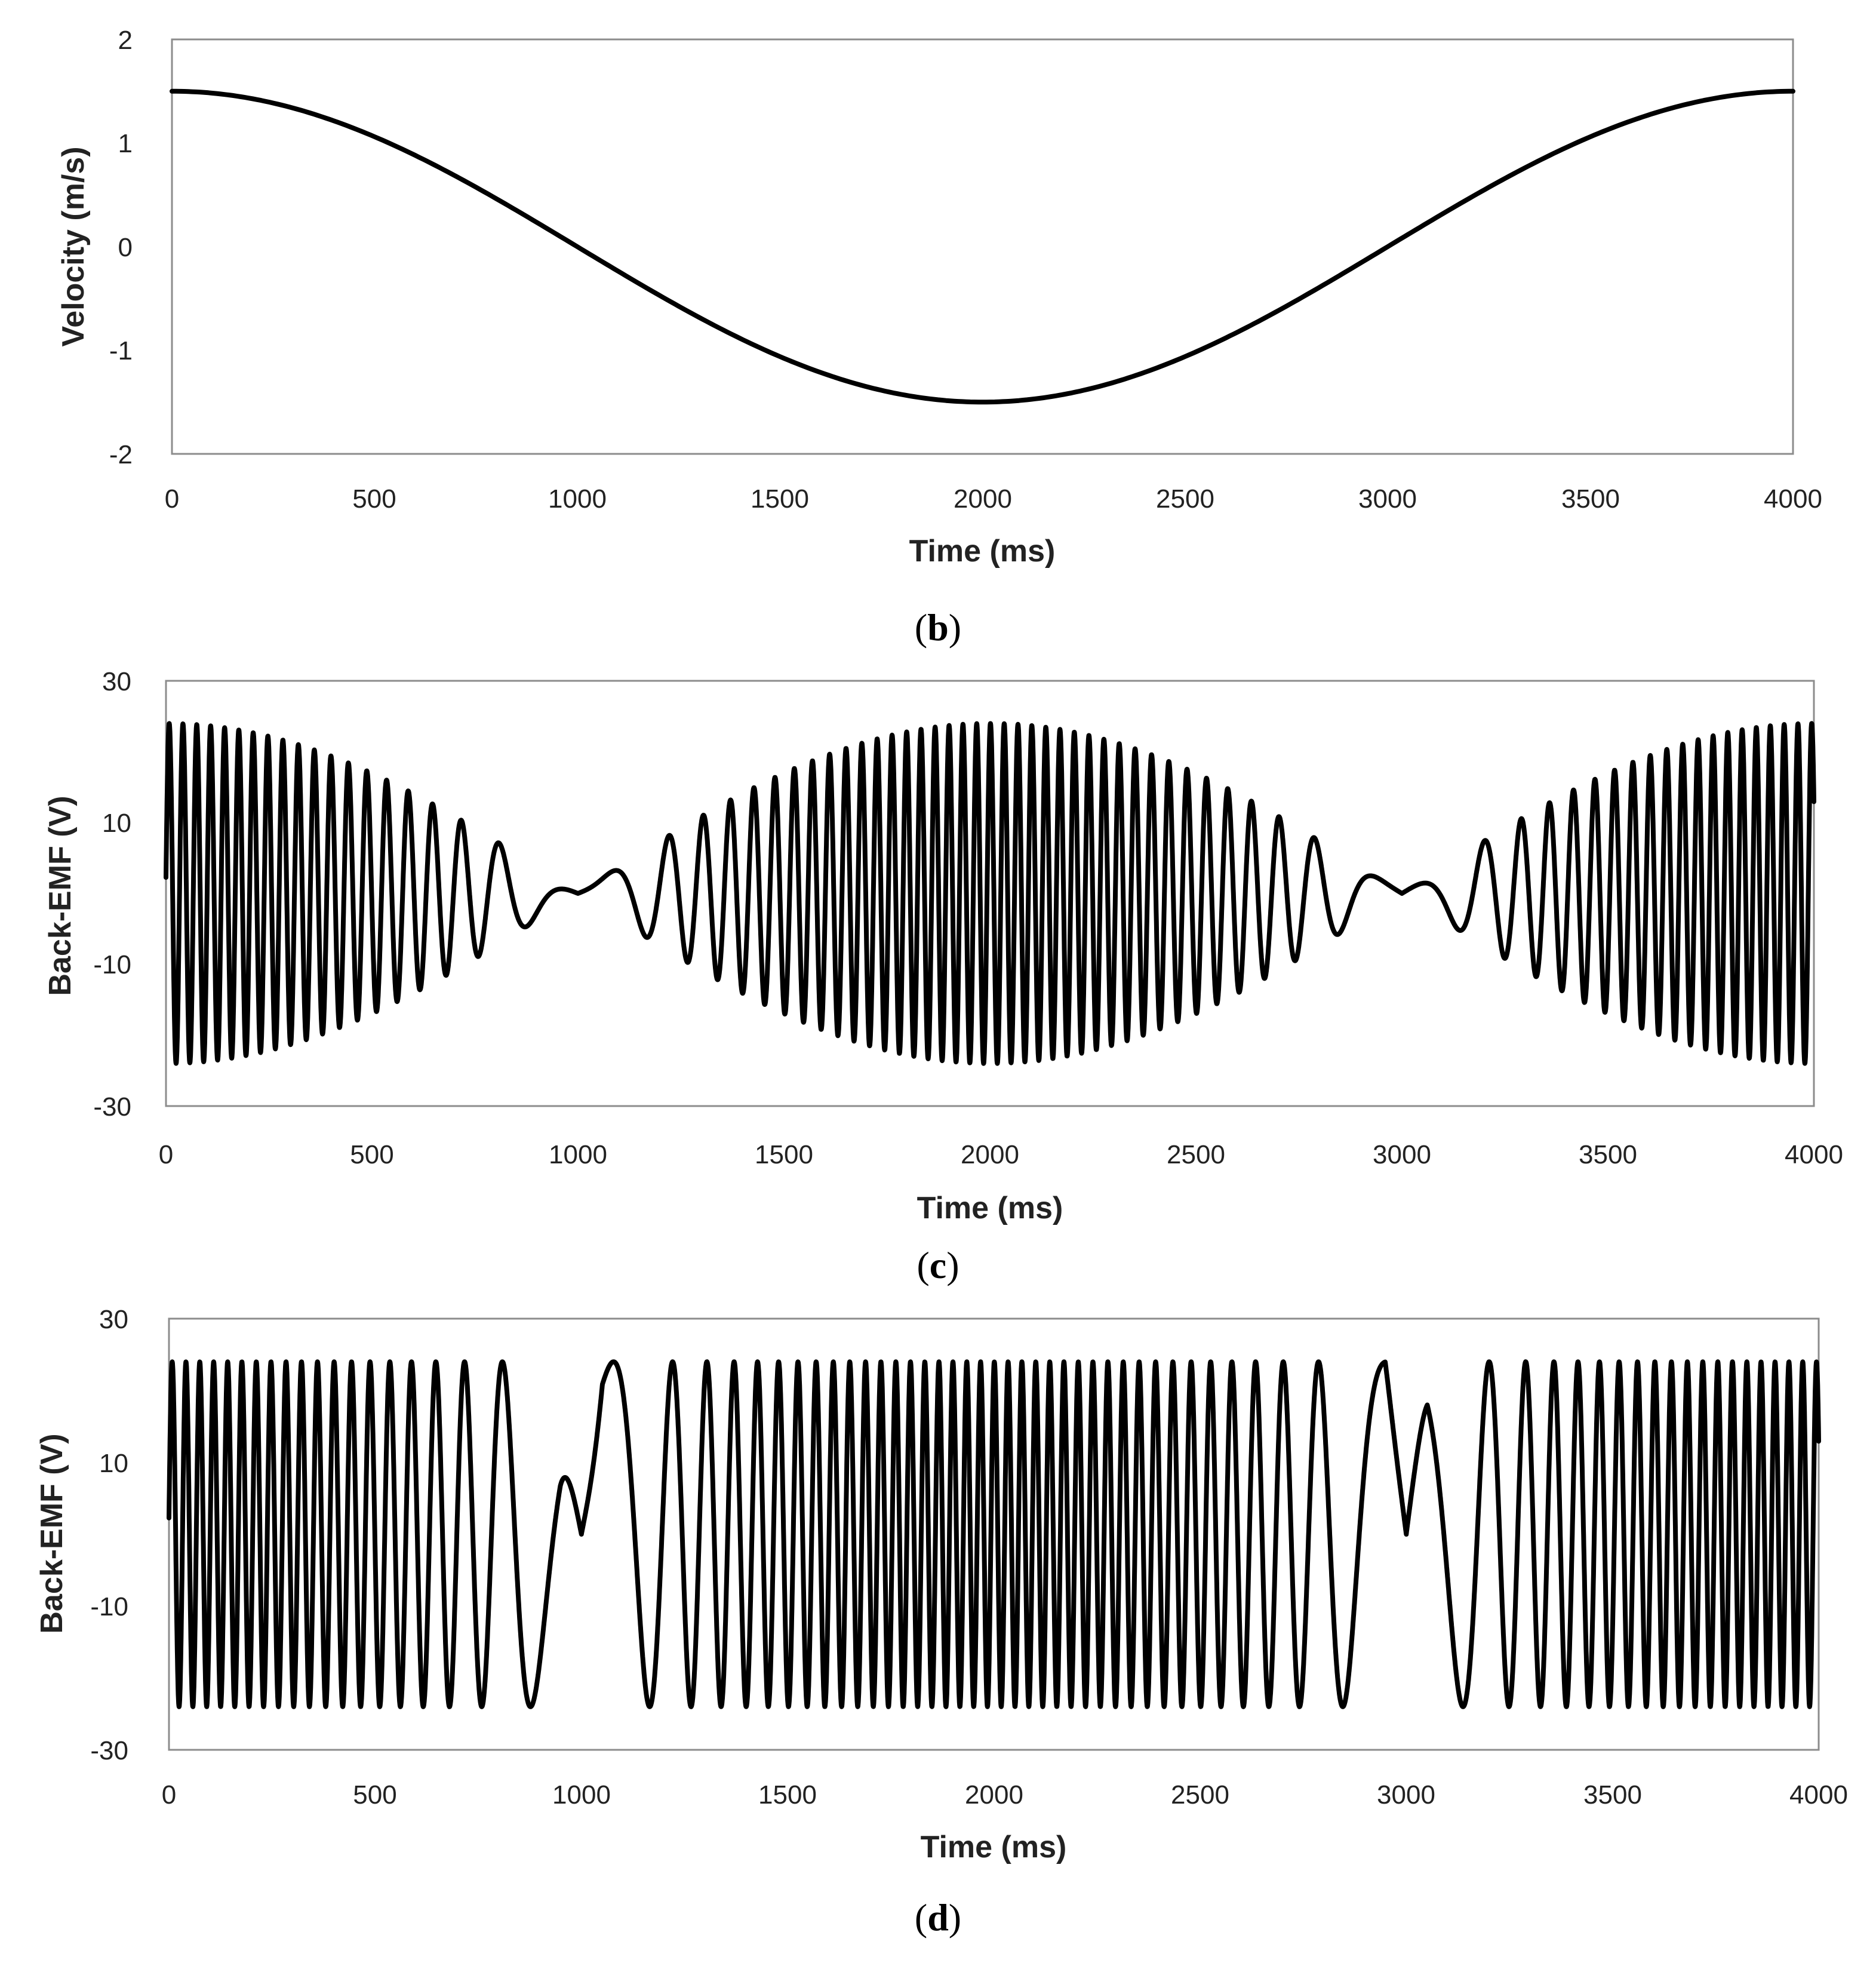  I want to click on y-axis-title-d: Back-EMF (V), so click(52, 1533).